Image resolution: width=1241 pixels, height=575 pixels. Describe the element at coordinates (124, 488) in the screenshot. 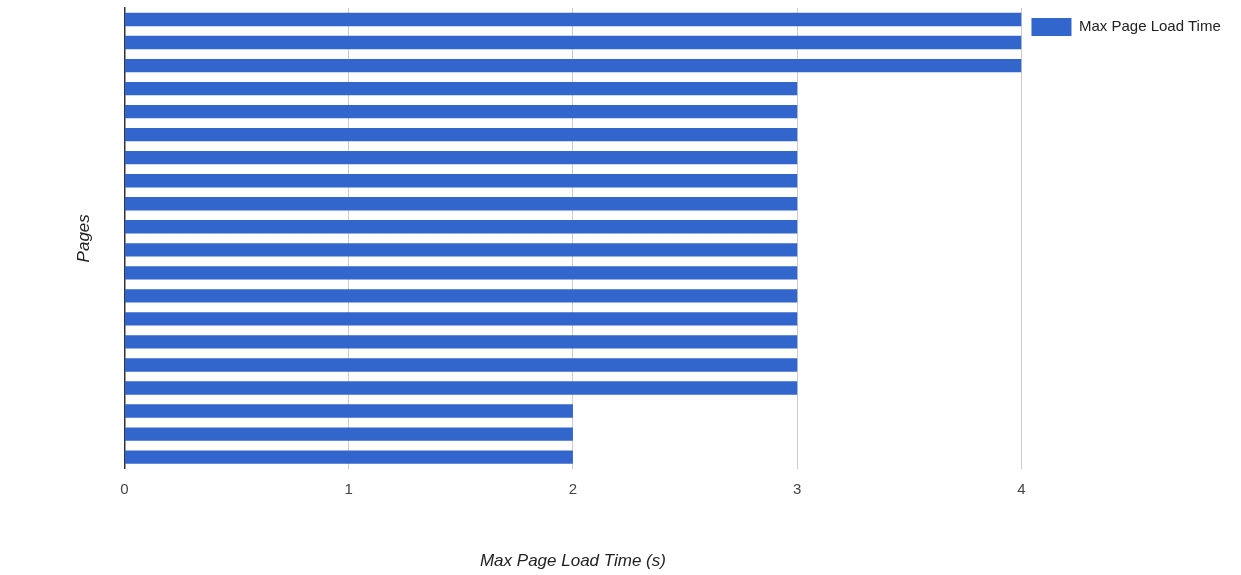

I see `x-tick-label: 0` at that location.